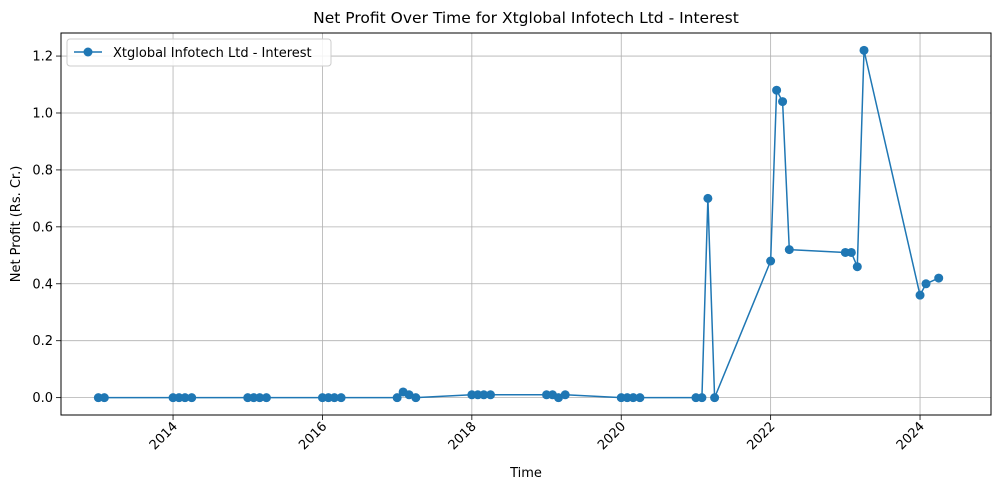  I want to click on y-axis-label: Net Profit (Rs. Cr.), so click(16, 224).